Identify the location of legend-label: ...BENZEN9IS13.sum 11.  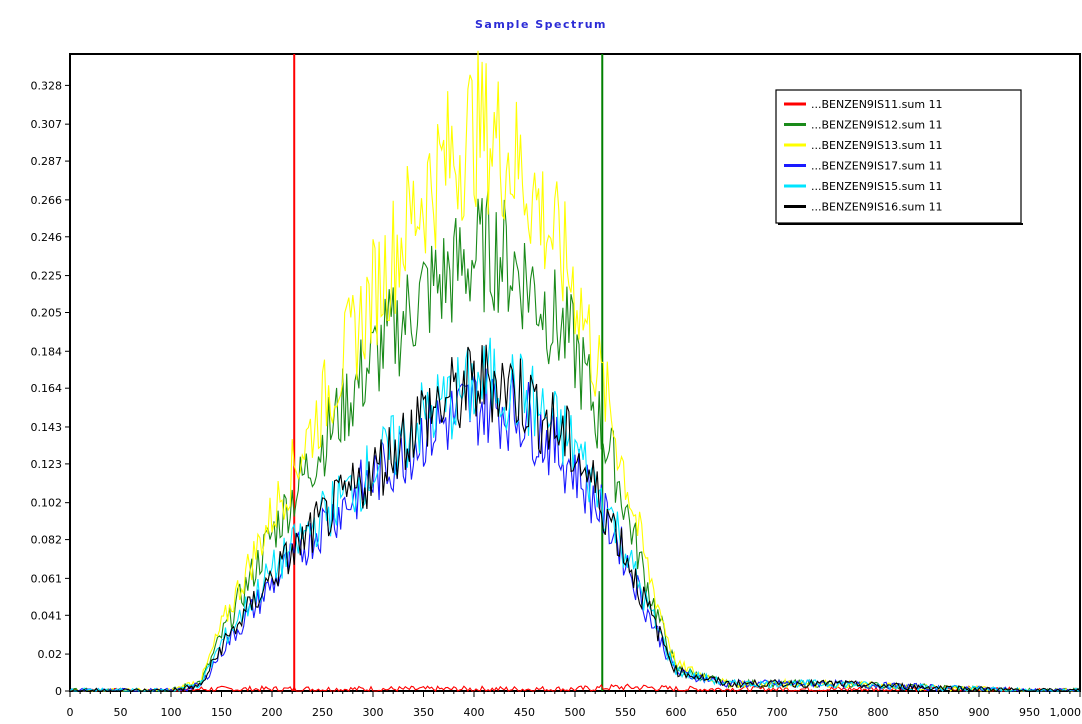
(877, 145).